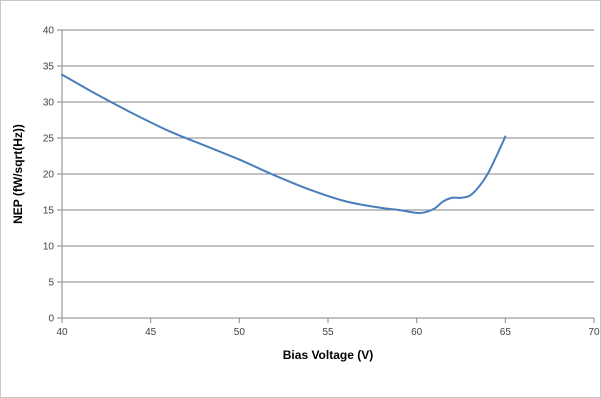 The width and height of the screenshot is (601, 398). I want to click on x-tick-label-45: 45, so click(151, 332).